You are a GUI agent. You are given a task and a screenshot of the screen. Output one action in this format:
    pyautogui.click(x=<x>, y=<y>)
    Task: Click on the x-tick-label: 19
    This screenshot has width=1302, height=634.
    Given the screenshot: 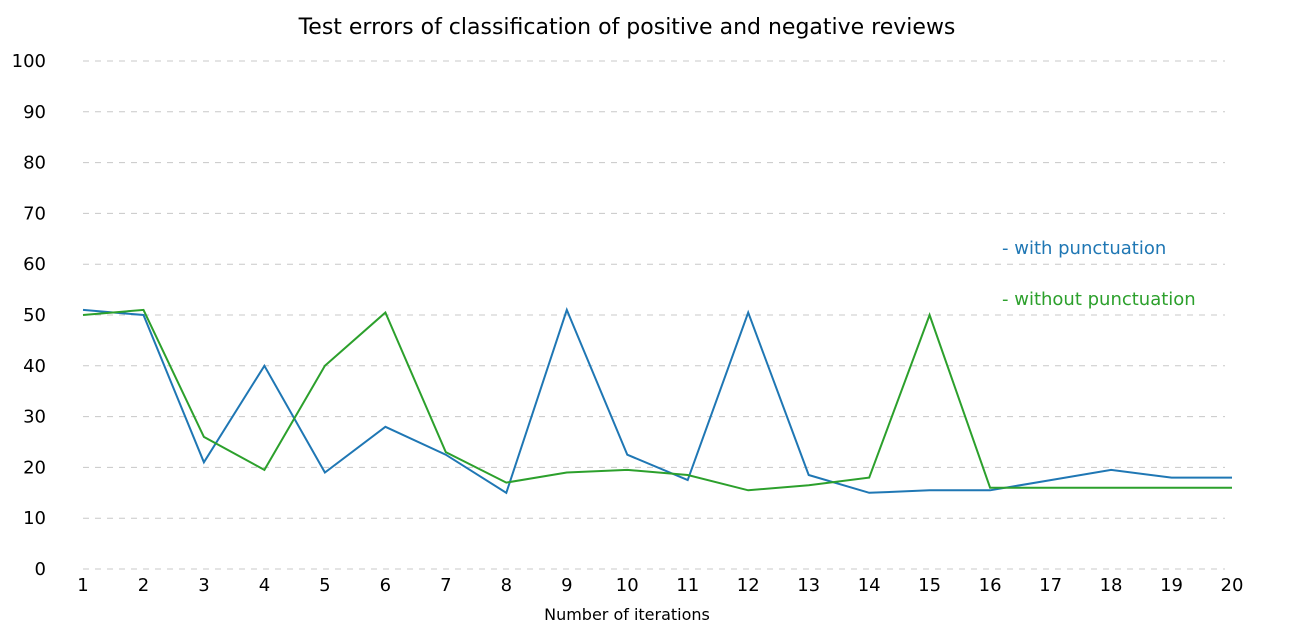 What is the action you would take?
    pyautogui.click(x=1171, y=585)
    